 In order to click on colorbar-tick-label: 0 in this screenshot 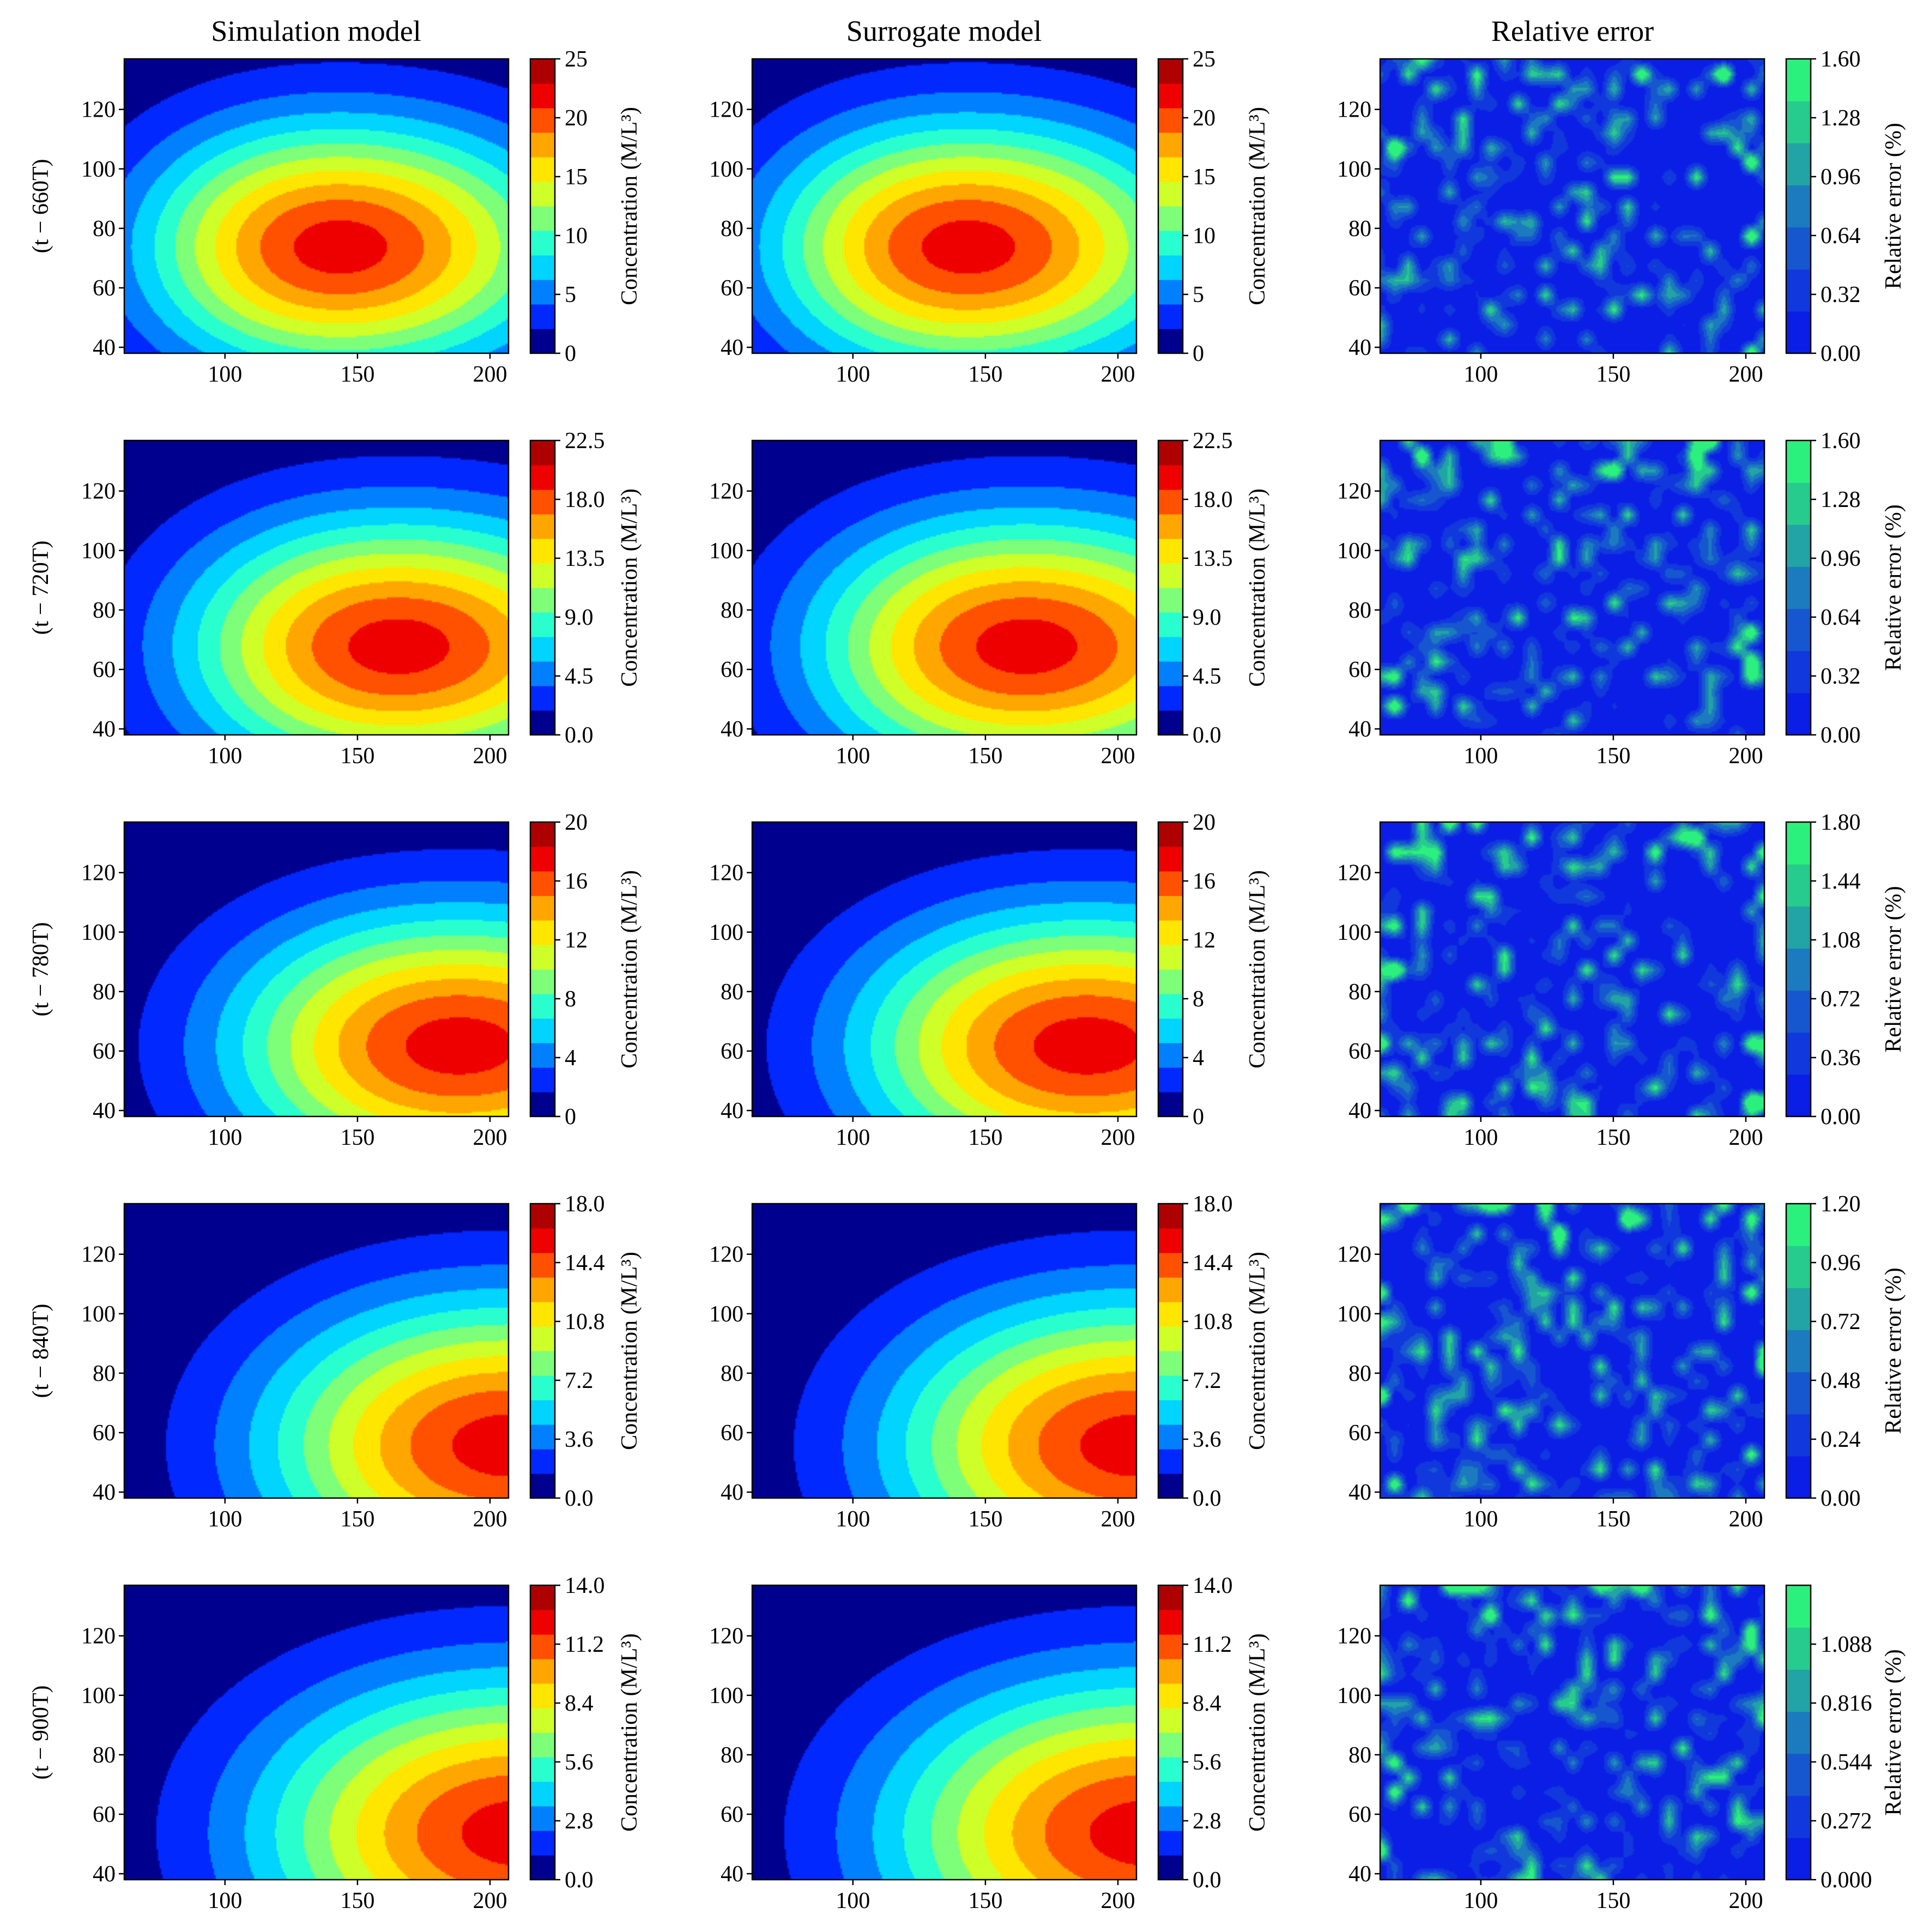, I will do `click(570, 1117)`.